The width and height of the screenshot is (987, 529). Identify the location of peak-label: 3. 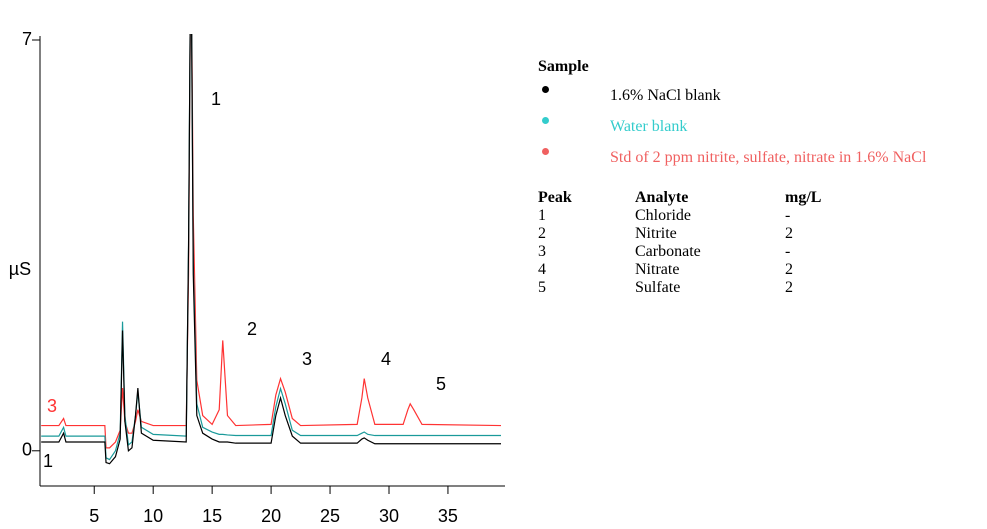
(307, 359).